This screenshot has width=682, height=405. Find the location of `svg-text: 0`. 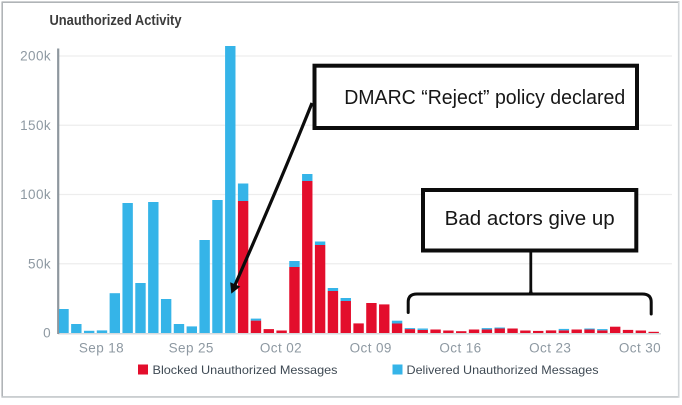

svg-text: 0 is located at coordinates (47, 333).